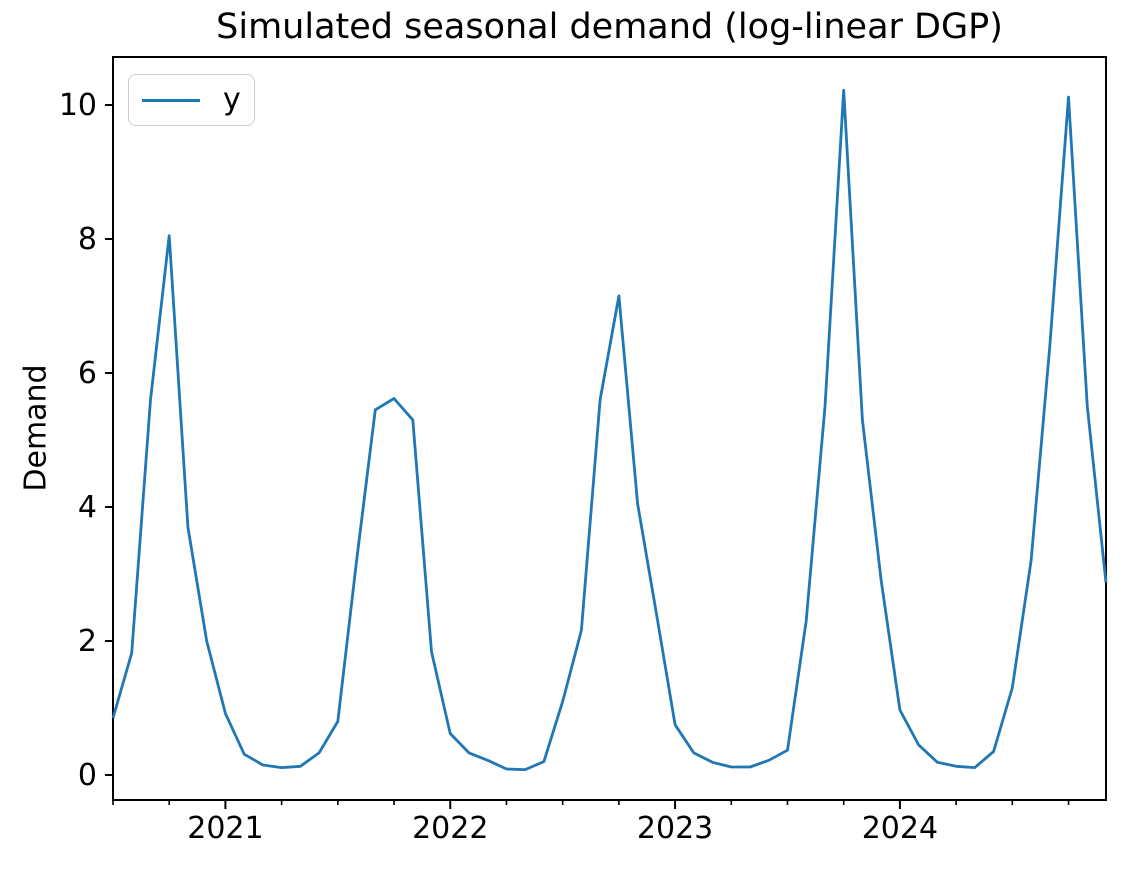  Describe the element at coordinates (675, 828) in the screenshot. I see `x-tick-label: 2023` at that location.